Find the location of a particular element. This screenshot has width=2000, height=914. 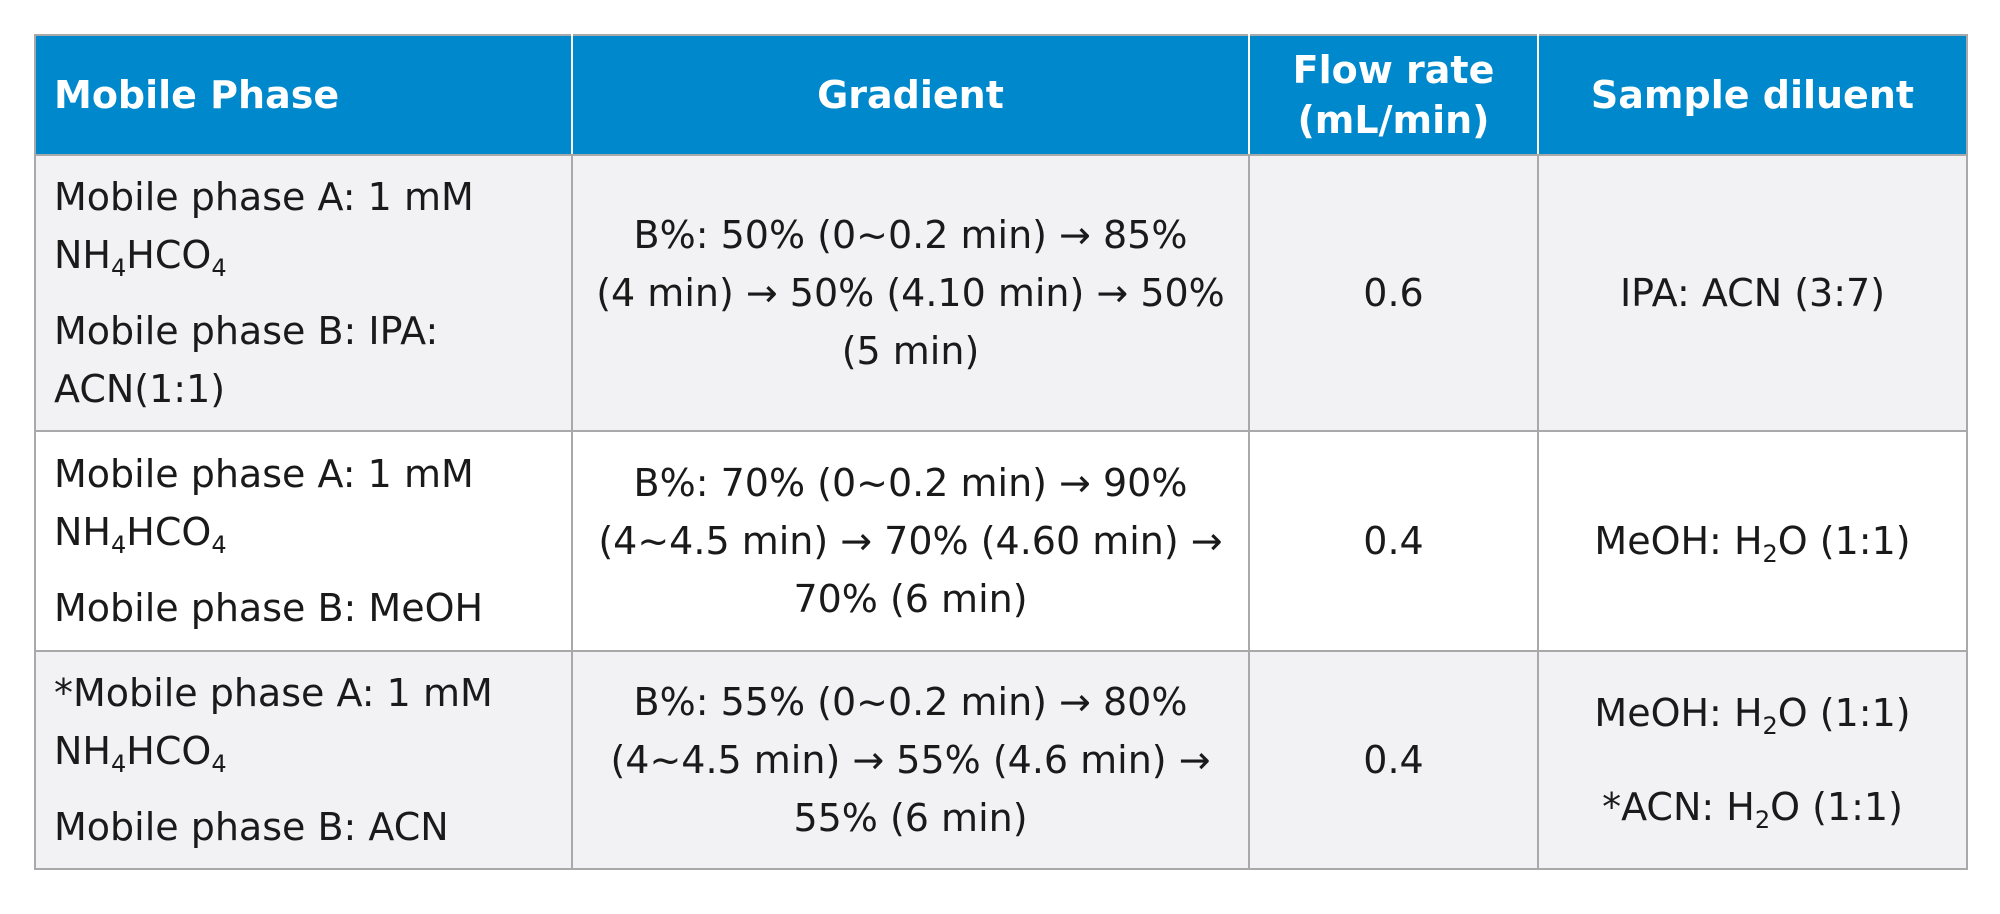

gradient-line: (4 min) → 50% (4.10 min) → 50% is located at coordinates (910, 293).